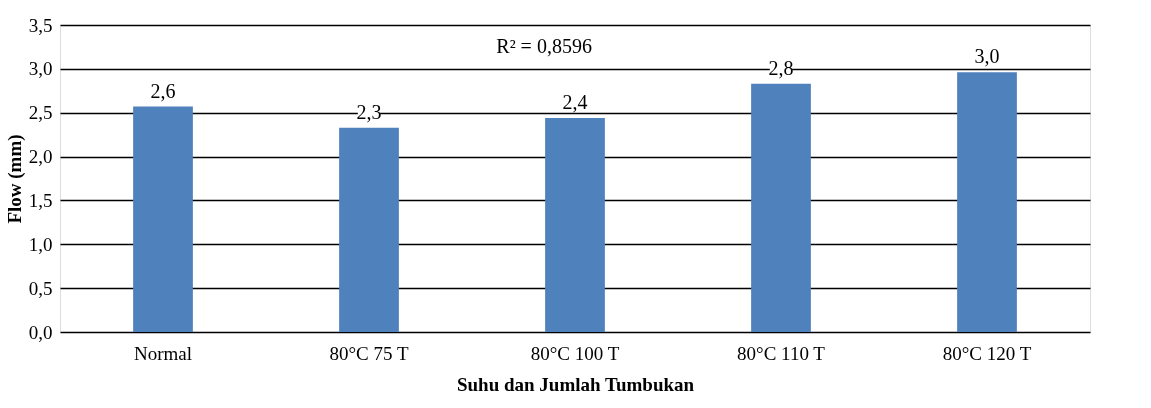 Image resolution: width=1151 pixels, height=408 pixels. Describe the element at coordinates (40, 332) in the screenshot. I see `y-tick-label: 0,0` at that location.